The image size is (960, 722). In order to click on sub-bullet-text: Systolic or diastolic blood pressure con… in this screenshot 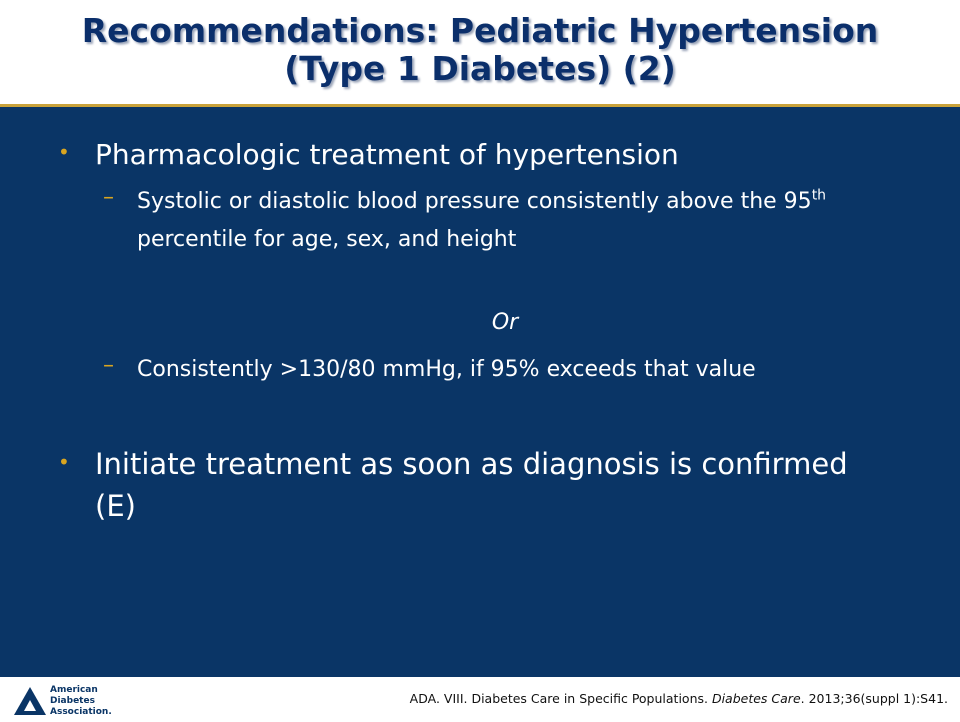, I will do `click(522, 221)`.